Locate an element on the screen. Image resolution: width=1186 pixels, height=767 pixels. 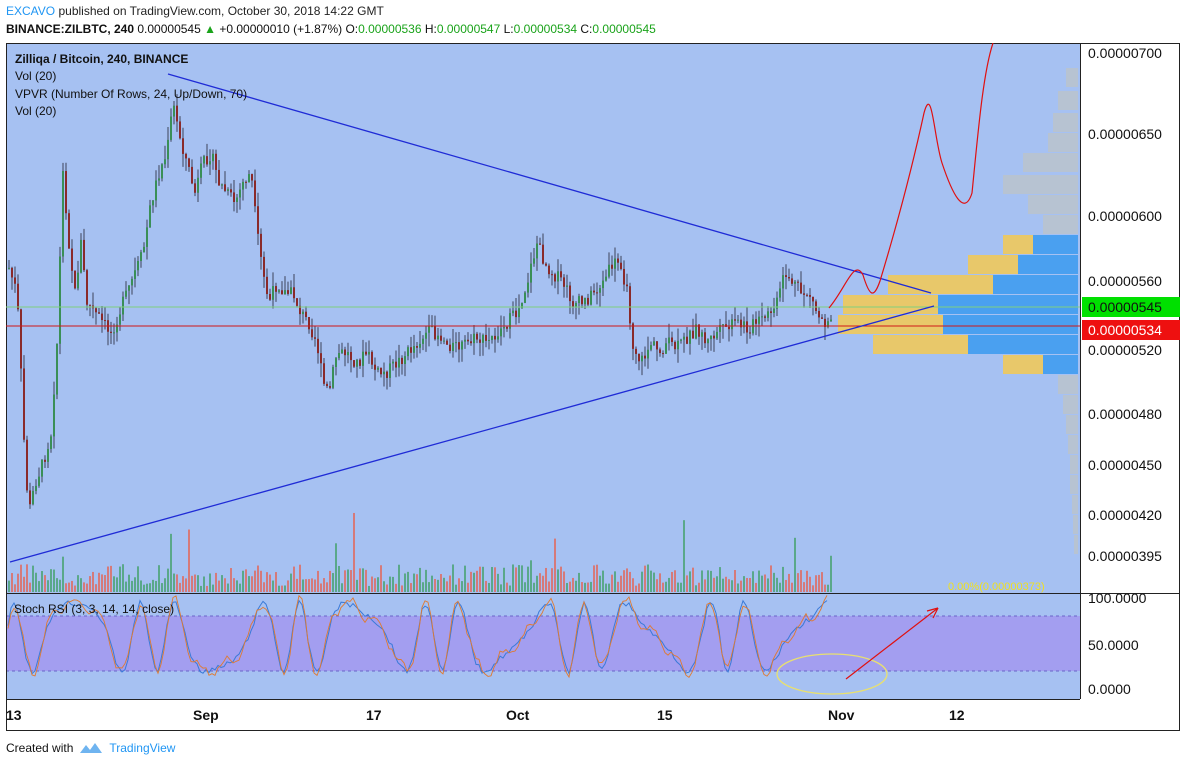
footer: Created with TradingView is located at coordinates (90, 748).